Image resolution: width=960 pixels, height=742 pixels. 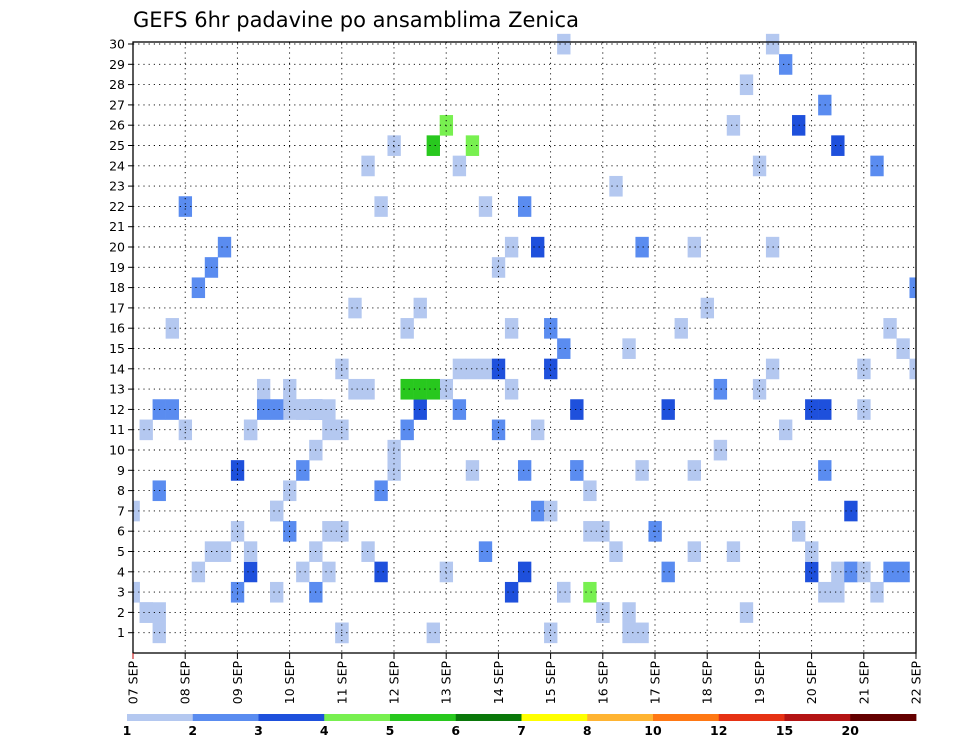 What do you see at coordinates (121, 470) in the screenshot?
I see `y-tick-label: 9` at bounding box center [121, 470].